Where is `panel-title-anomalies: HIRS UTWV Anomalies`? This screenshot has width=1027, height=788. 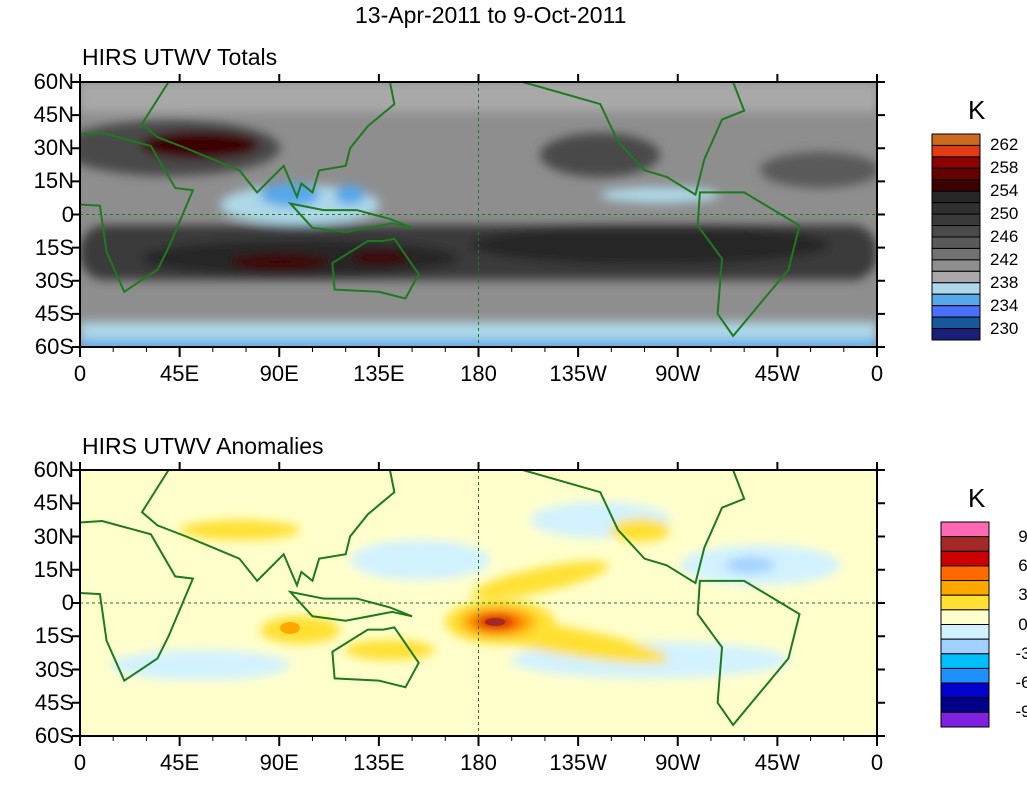 panel-title-anomalies: HIRS UTWV Anomalies is located at coordinates (203, 446).